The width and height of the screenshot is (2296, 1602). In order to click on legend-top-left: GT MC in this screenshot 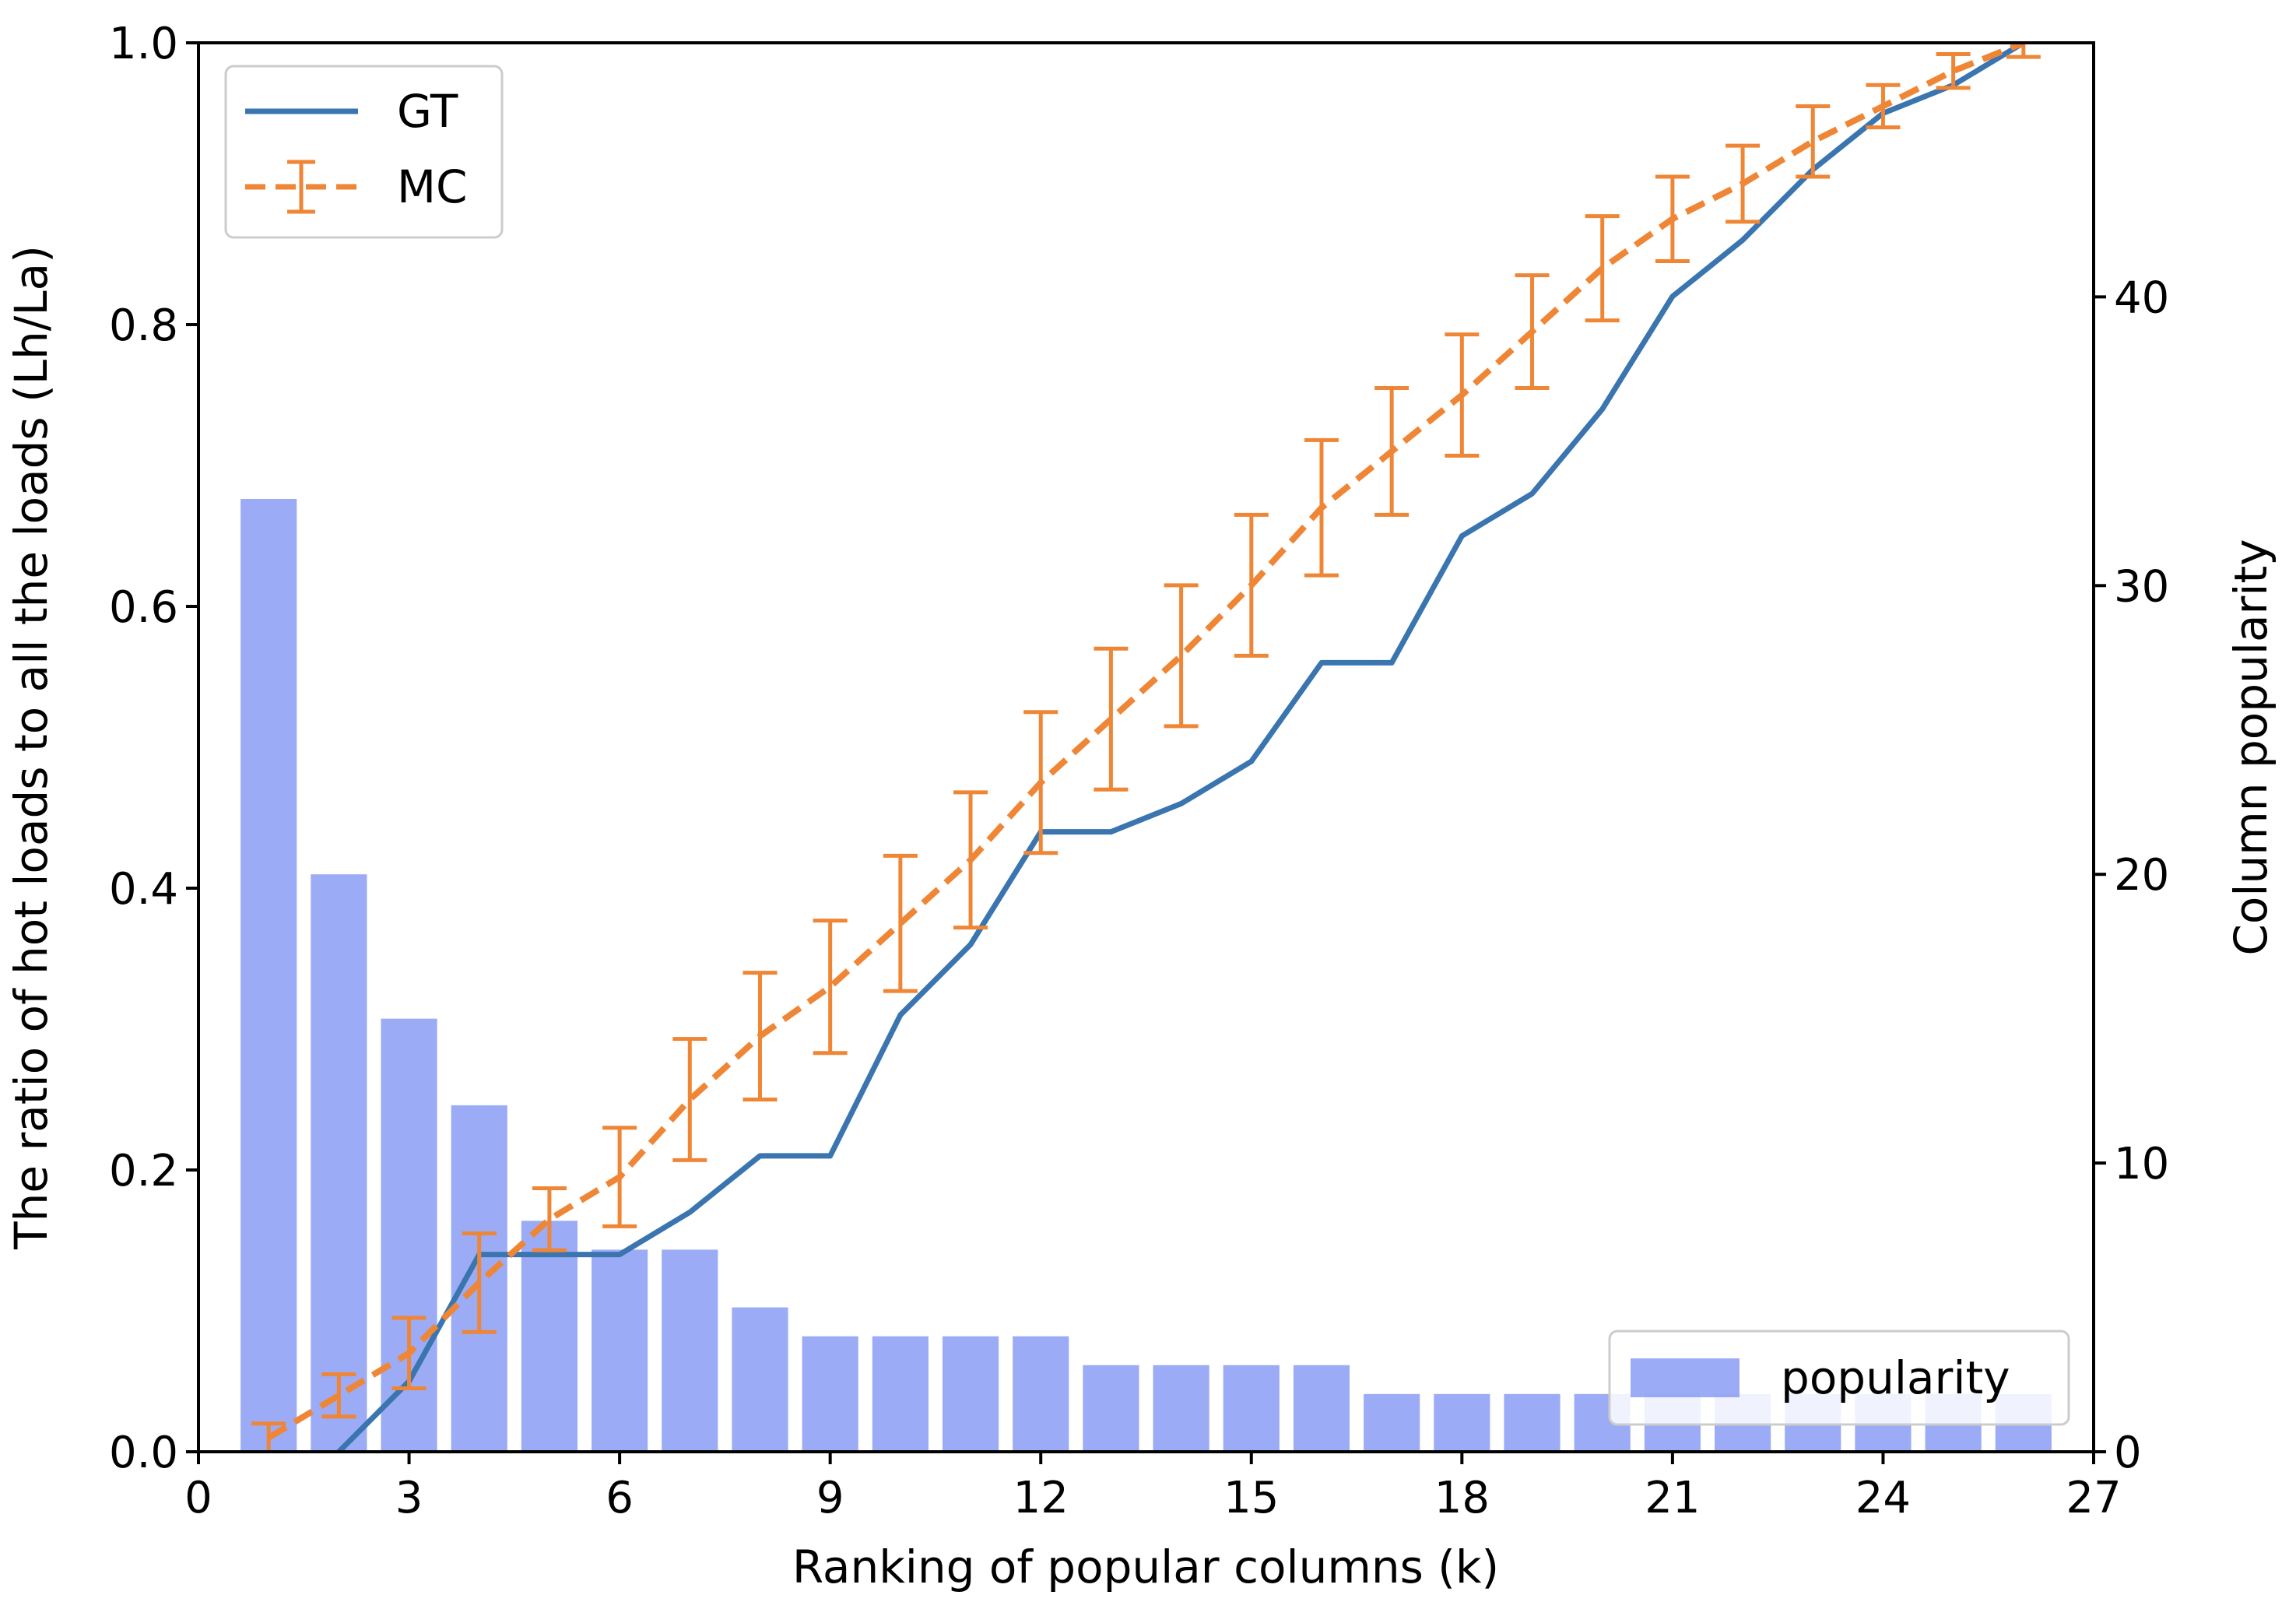, I will do `click(364, 152)`.